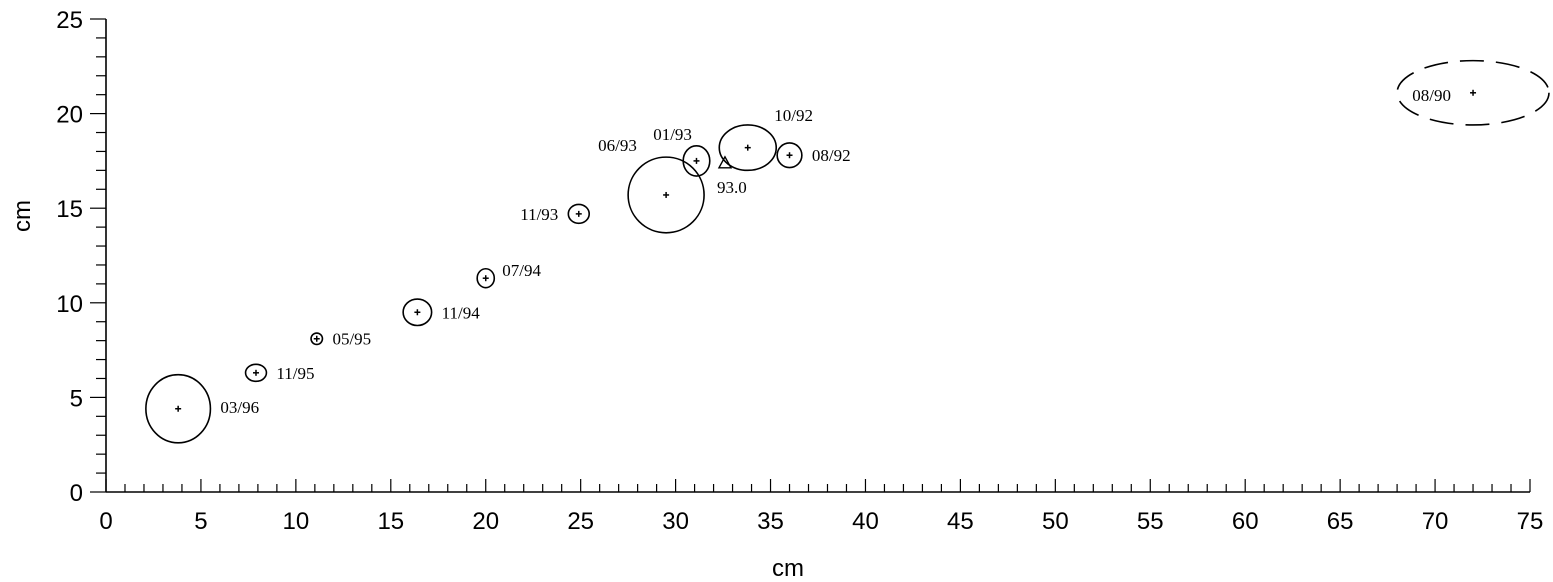 The width and height of the screenshot is (1553, 582). I want to click on y-tick-label: 5, so click(76, 398).